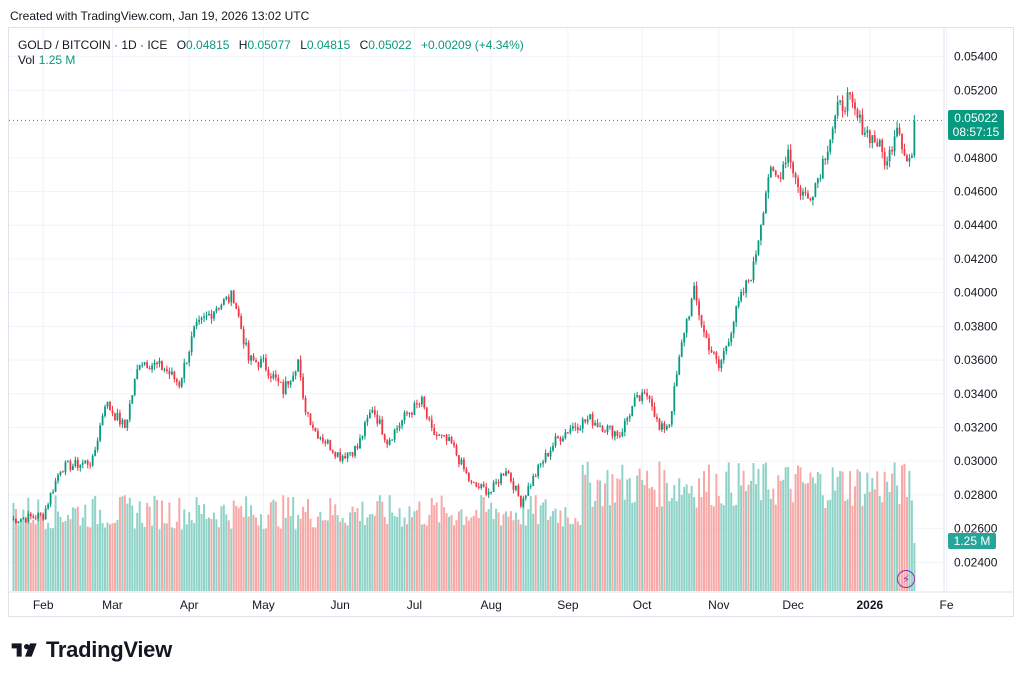 Image resolution: width=1024 pixels, height=677 pixels. What do you see at coordinates (976, 57) in the screenshot?
I see `y-tick-label: 0.05400` at bounding box center [976, 57].